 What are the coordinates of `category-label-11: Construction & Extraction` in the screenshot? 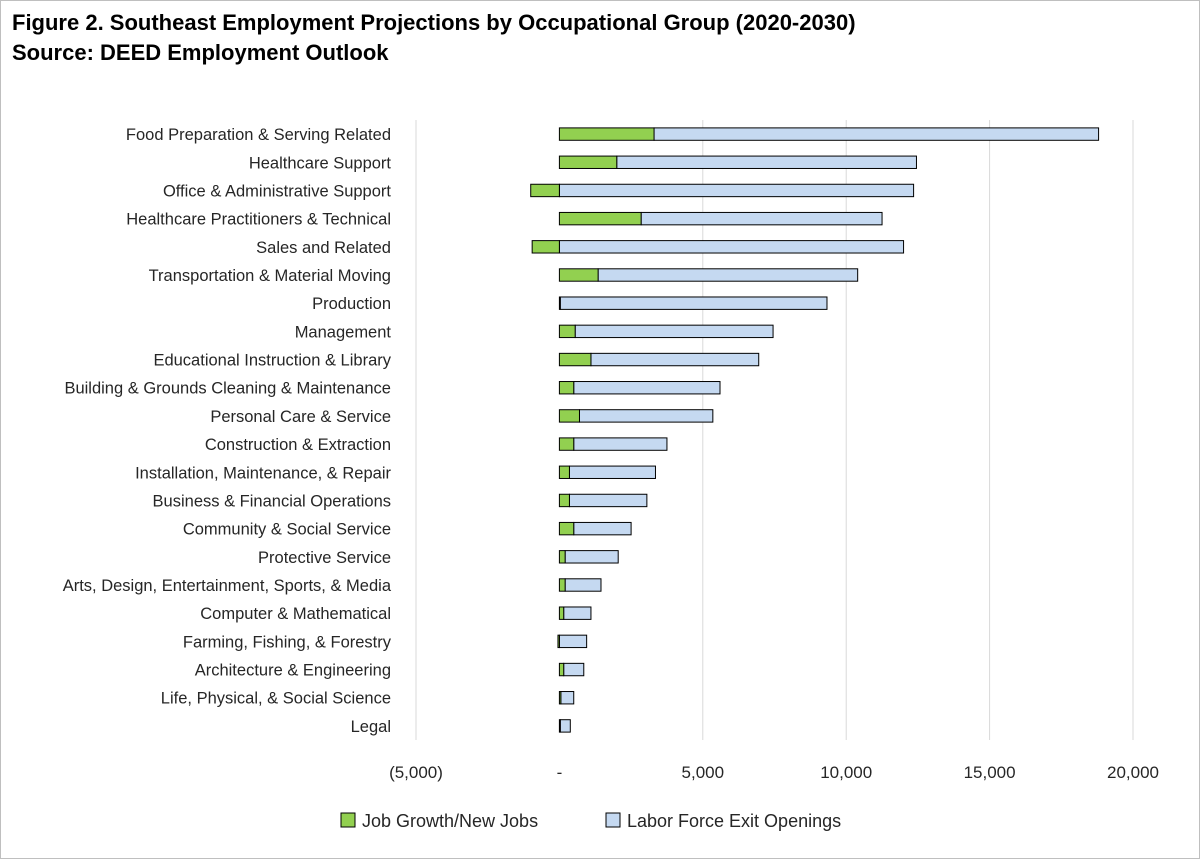 It's located at (298, 445).